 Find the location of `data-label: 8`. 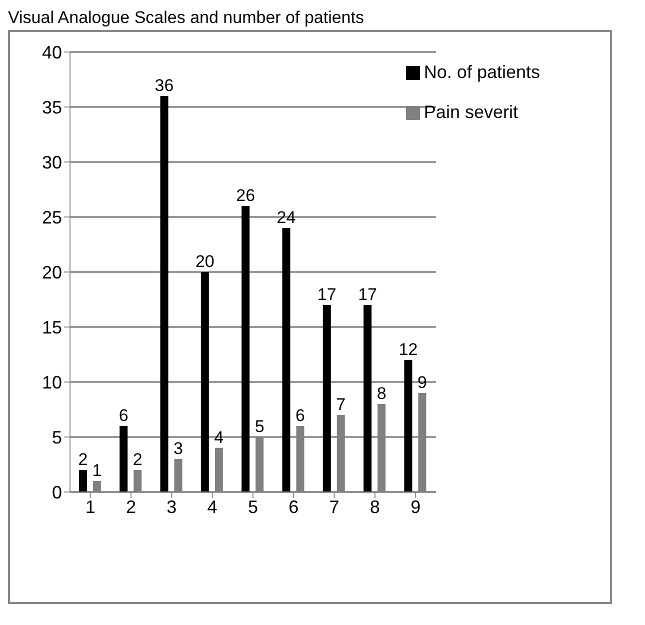

data-label: 8 is located at coordinates (381, 393).